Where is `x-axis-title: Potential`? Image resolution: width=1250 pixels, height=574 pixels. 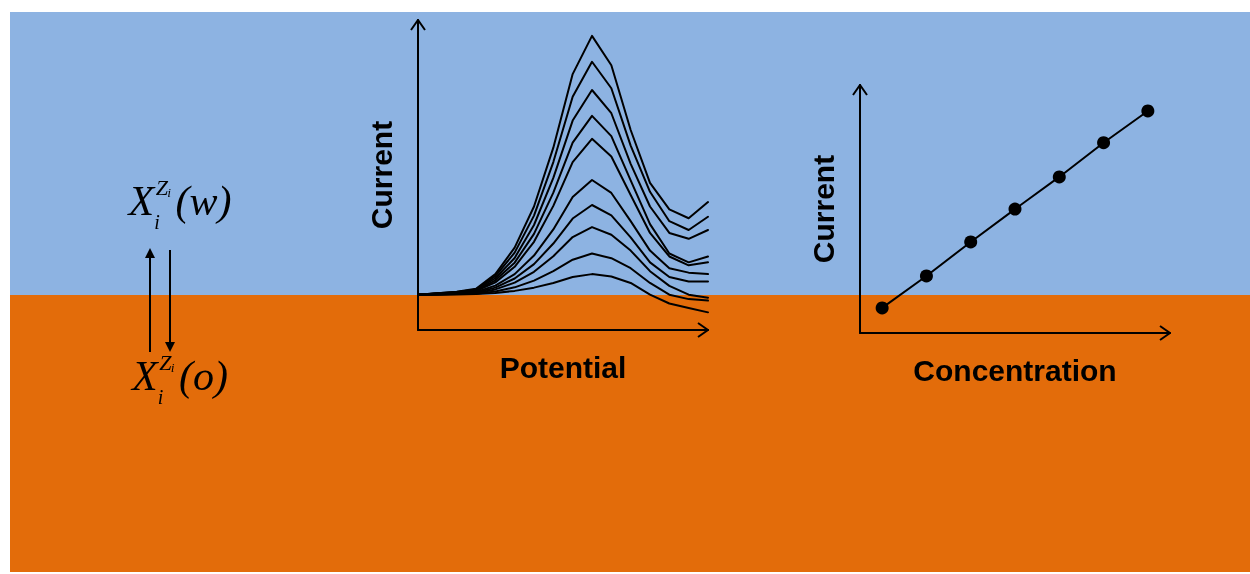 x-axis-title: Potential is located at coordinates (563, 367).